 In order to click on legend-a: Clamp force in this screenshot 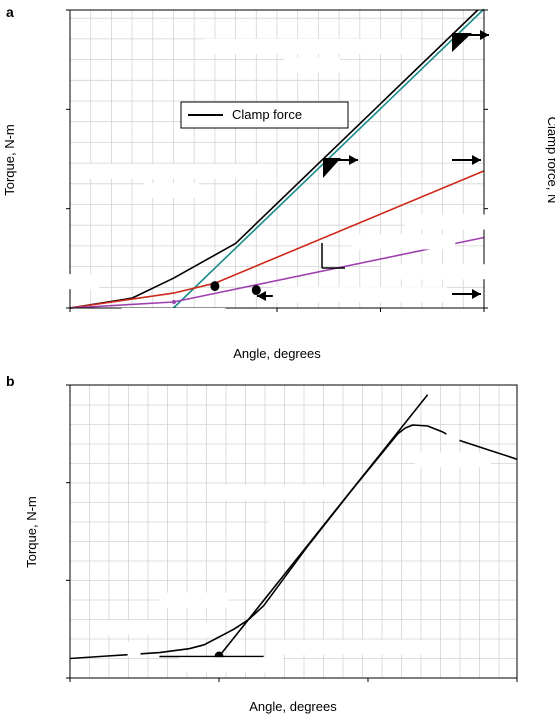, I will do `click(264, 115)`.